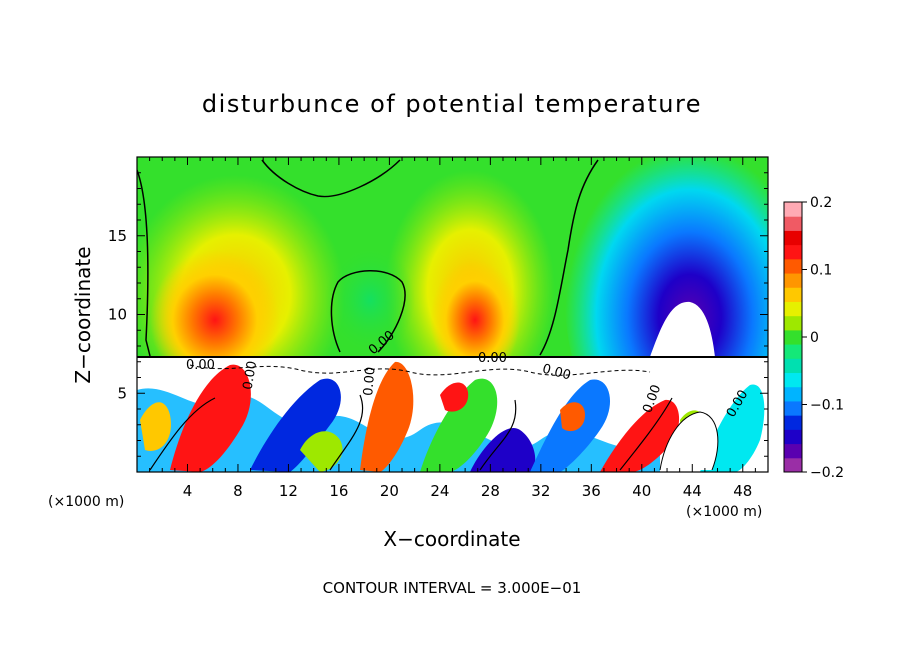 The image size is (904, 654). What do you see at coordinates (569, 257) in the screenshot?
I see `zero-contour-right` at bounding box center [569, 257].